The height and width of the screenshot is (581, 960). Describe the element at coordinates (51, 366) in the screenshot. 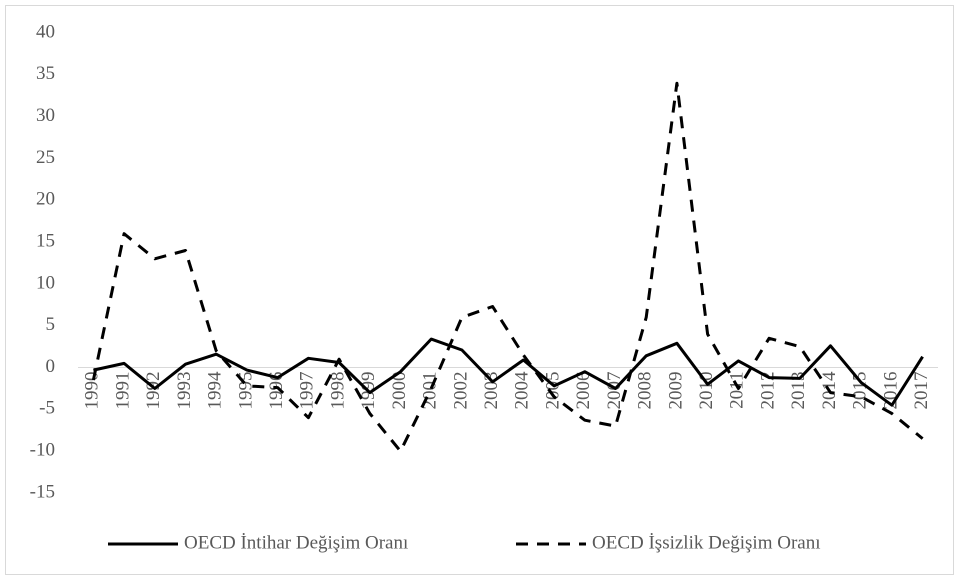

I see `y-tick-label: 0` at that location.